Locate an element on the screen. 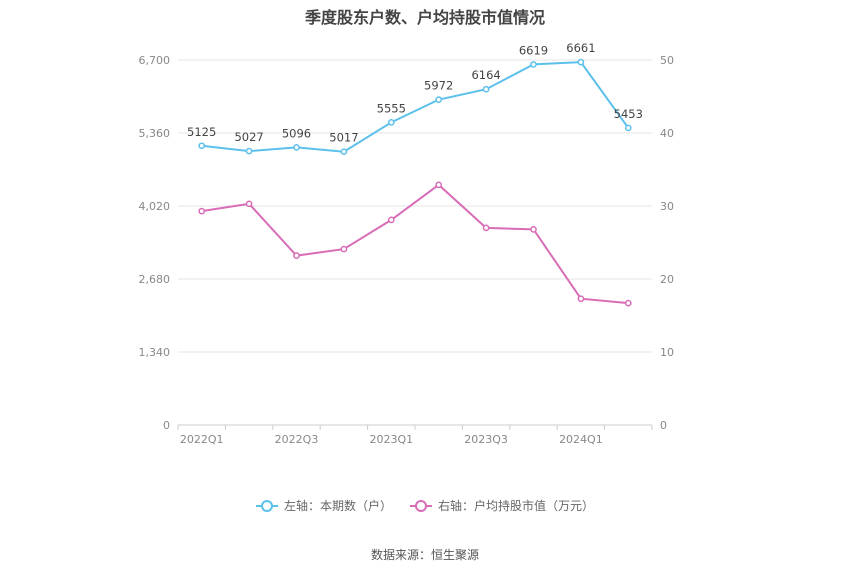  data-label: 5096 is located at coordinates (296, 133).